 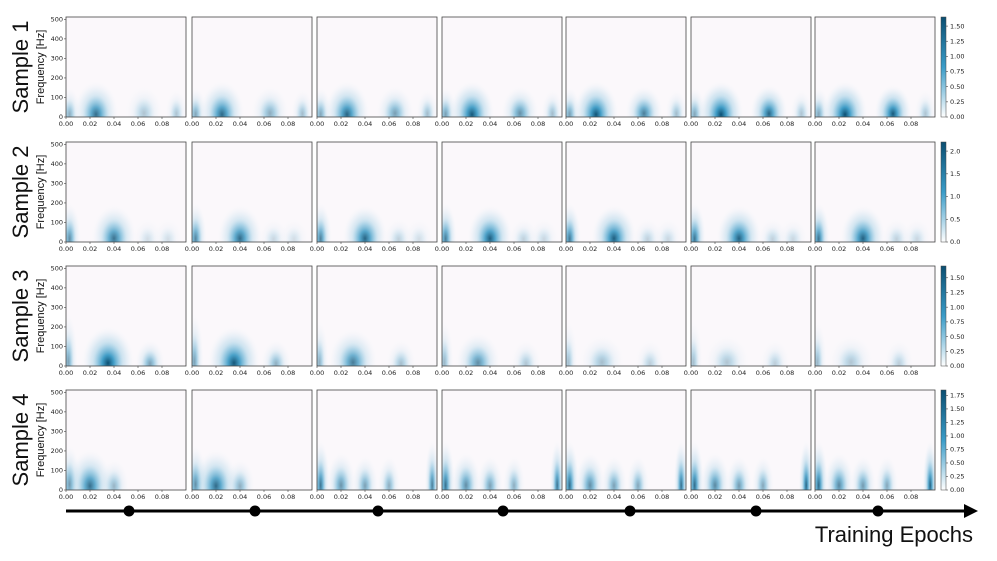 I want to click on colorbar-tick-label: 1.50, so click(x=957, y=409).